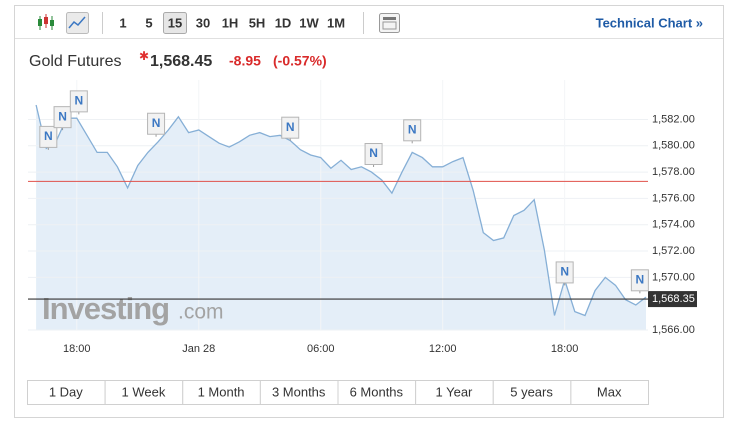 The height and width of the screenshot is (434, 731). Describe the element at coordinates (673, 146) in the screenshot. I see `y-tick-label: 1,580.00` at that location.